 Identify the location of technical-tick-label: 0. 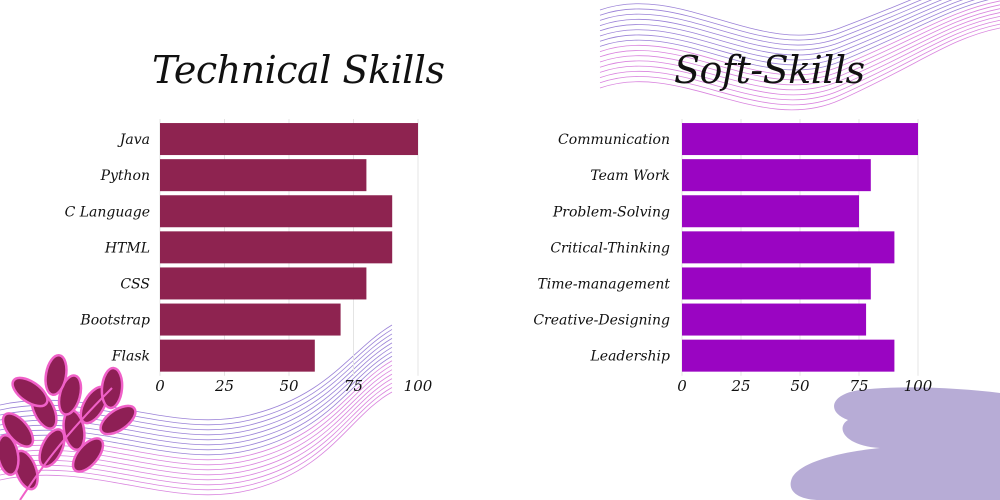
(160, 386).